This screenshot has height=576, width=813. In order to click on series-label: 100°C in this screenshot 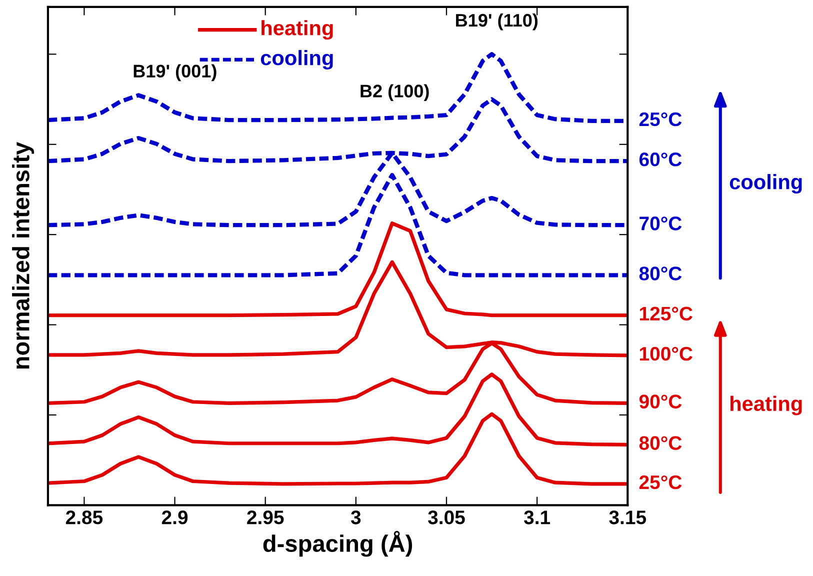, I will do `click(666, 353)`.